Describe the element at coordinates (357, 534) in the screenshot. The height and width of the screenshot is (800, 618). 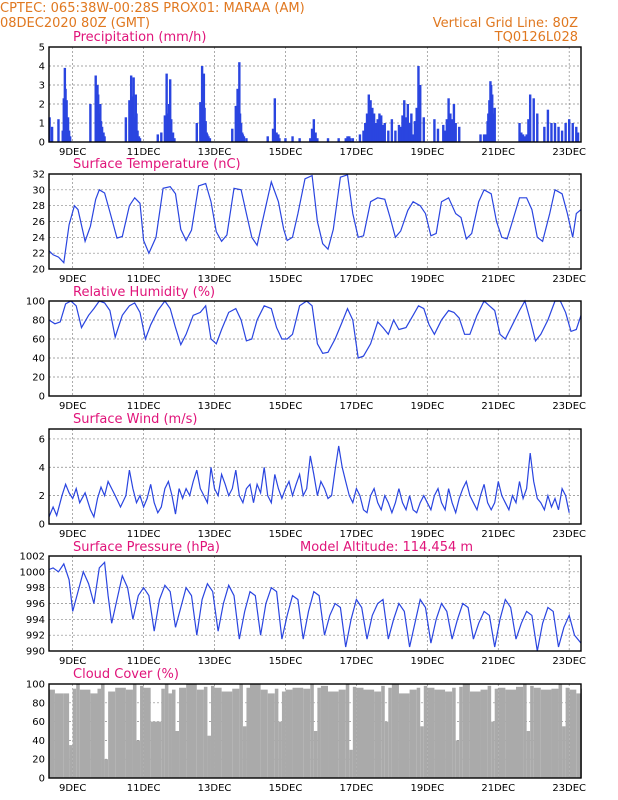
I see `xtick-wind: 17DEC` at that location.